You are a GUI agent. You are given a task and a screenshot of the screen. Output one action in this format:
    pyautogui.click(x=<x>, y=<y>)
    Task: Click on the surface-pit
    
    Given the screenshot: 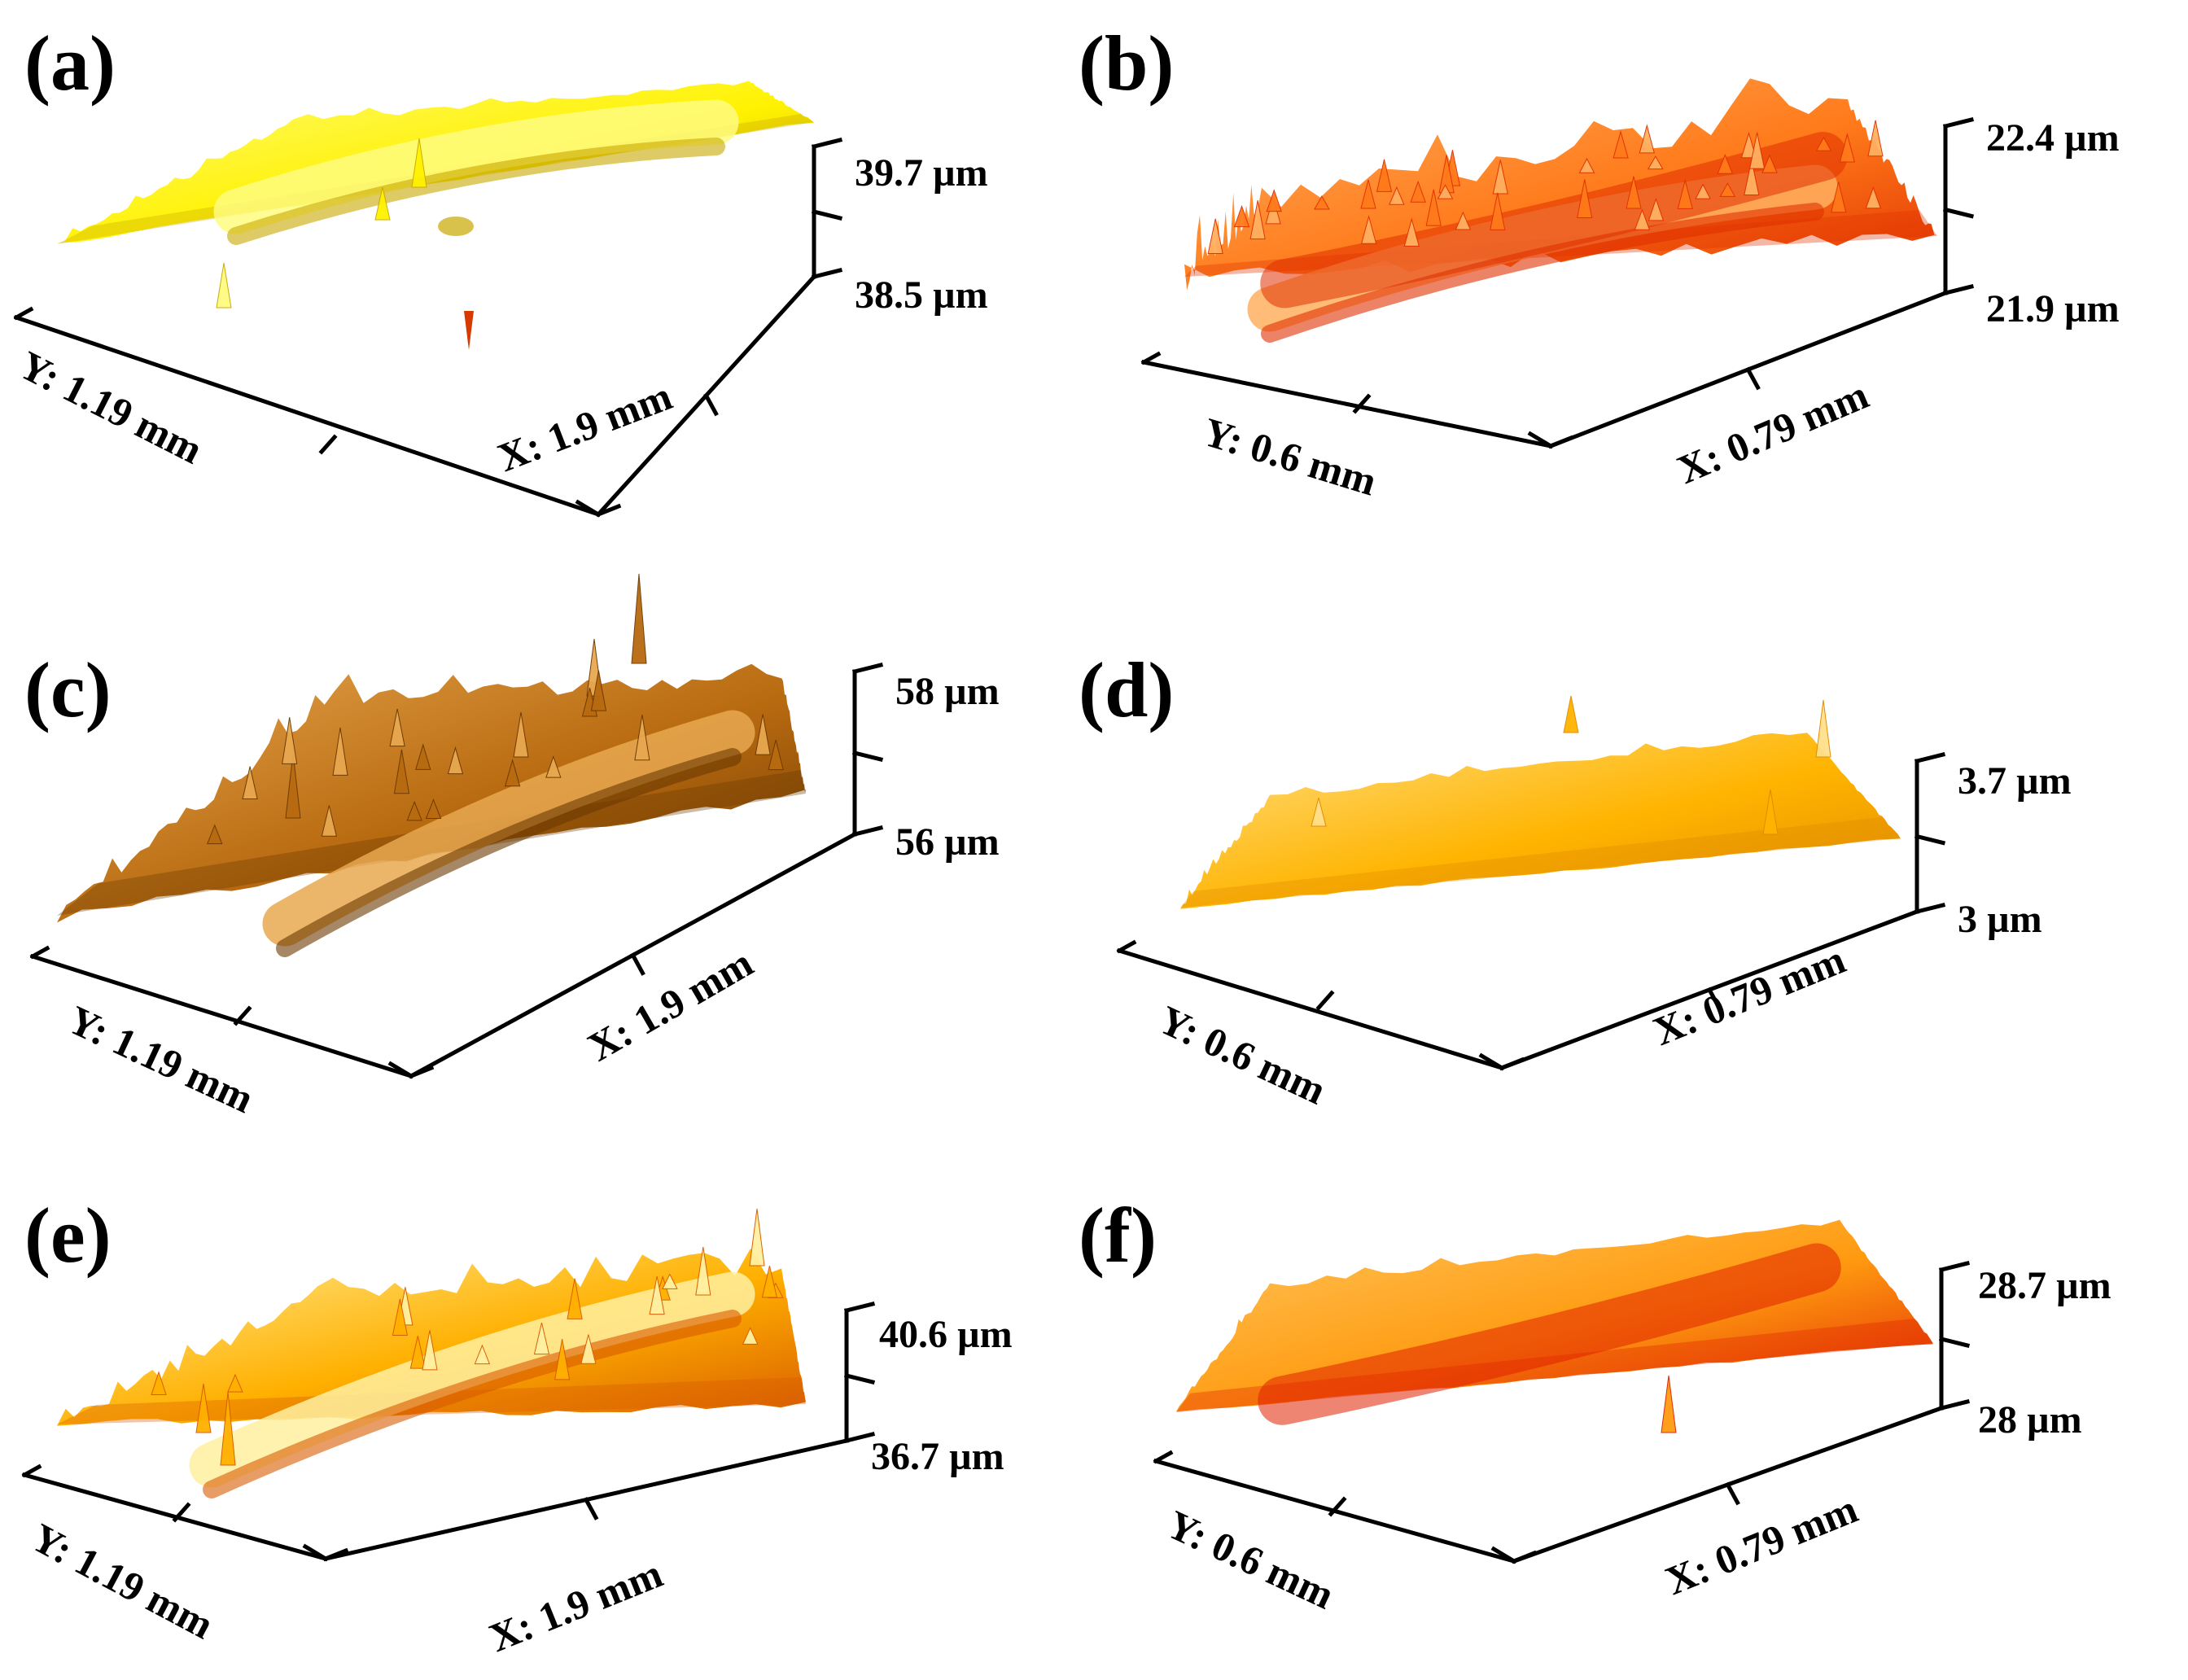 What is the action you would take?
    pyautogui.click(x=456, y=227)
    